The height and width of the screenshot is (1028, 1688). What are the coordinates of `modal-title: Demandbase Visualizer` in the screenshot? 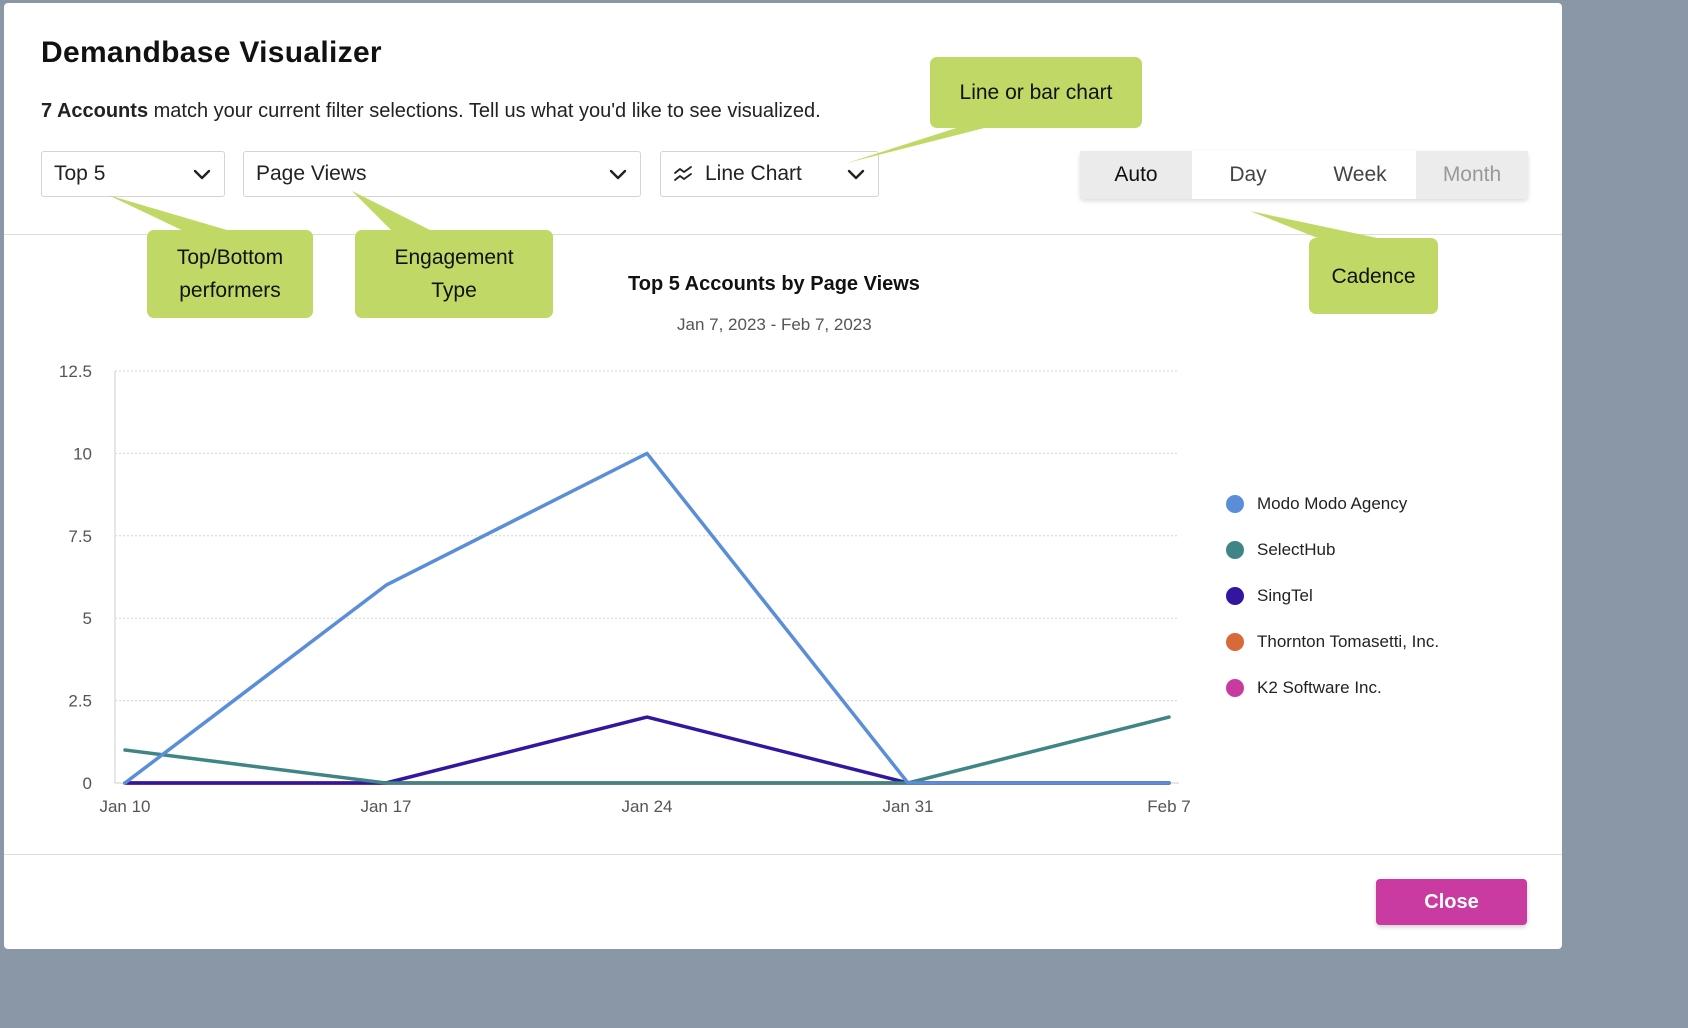 It's located at (211, 52).